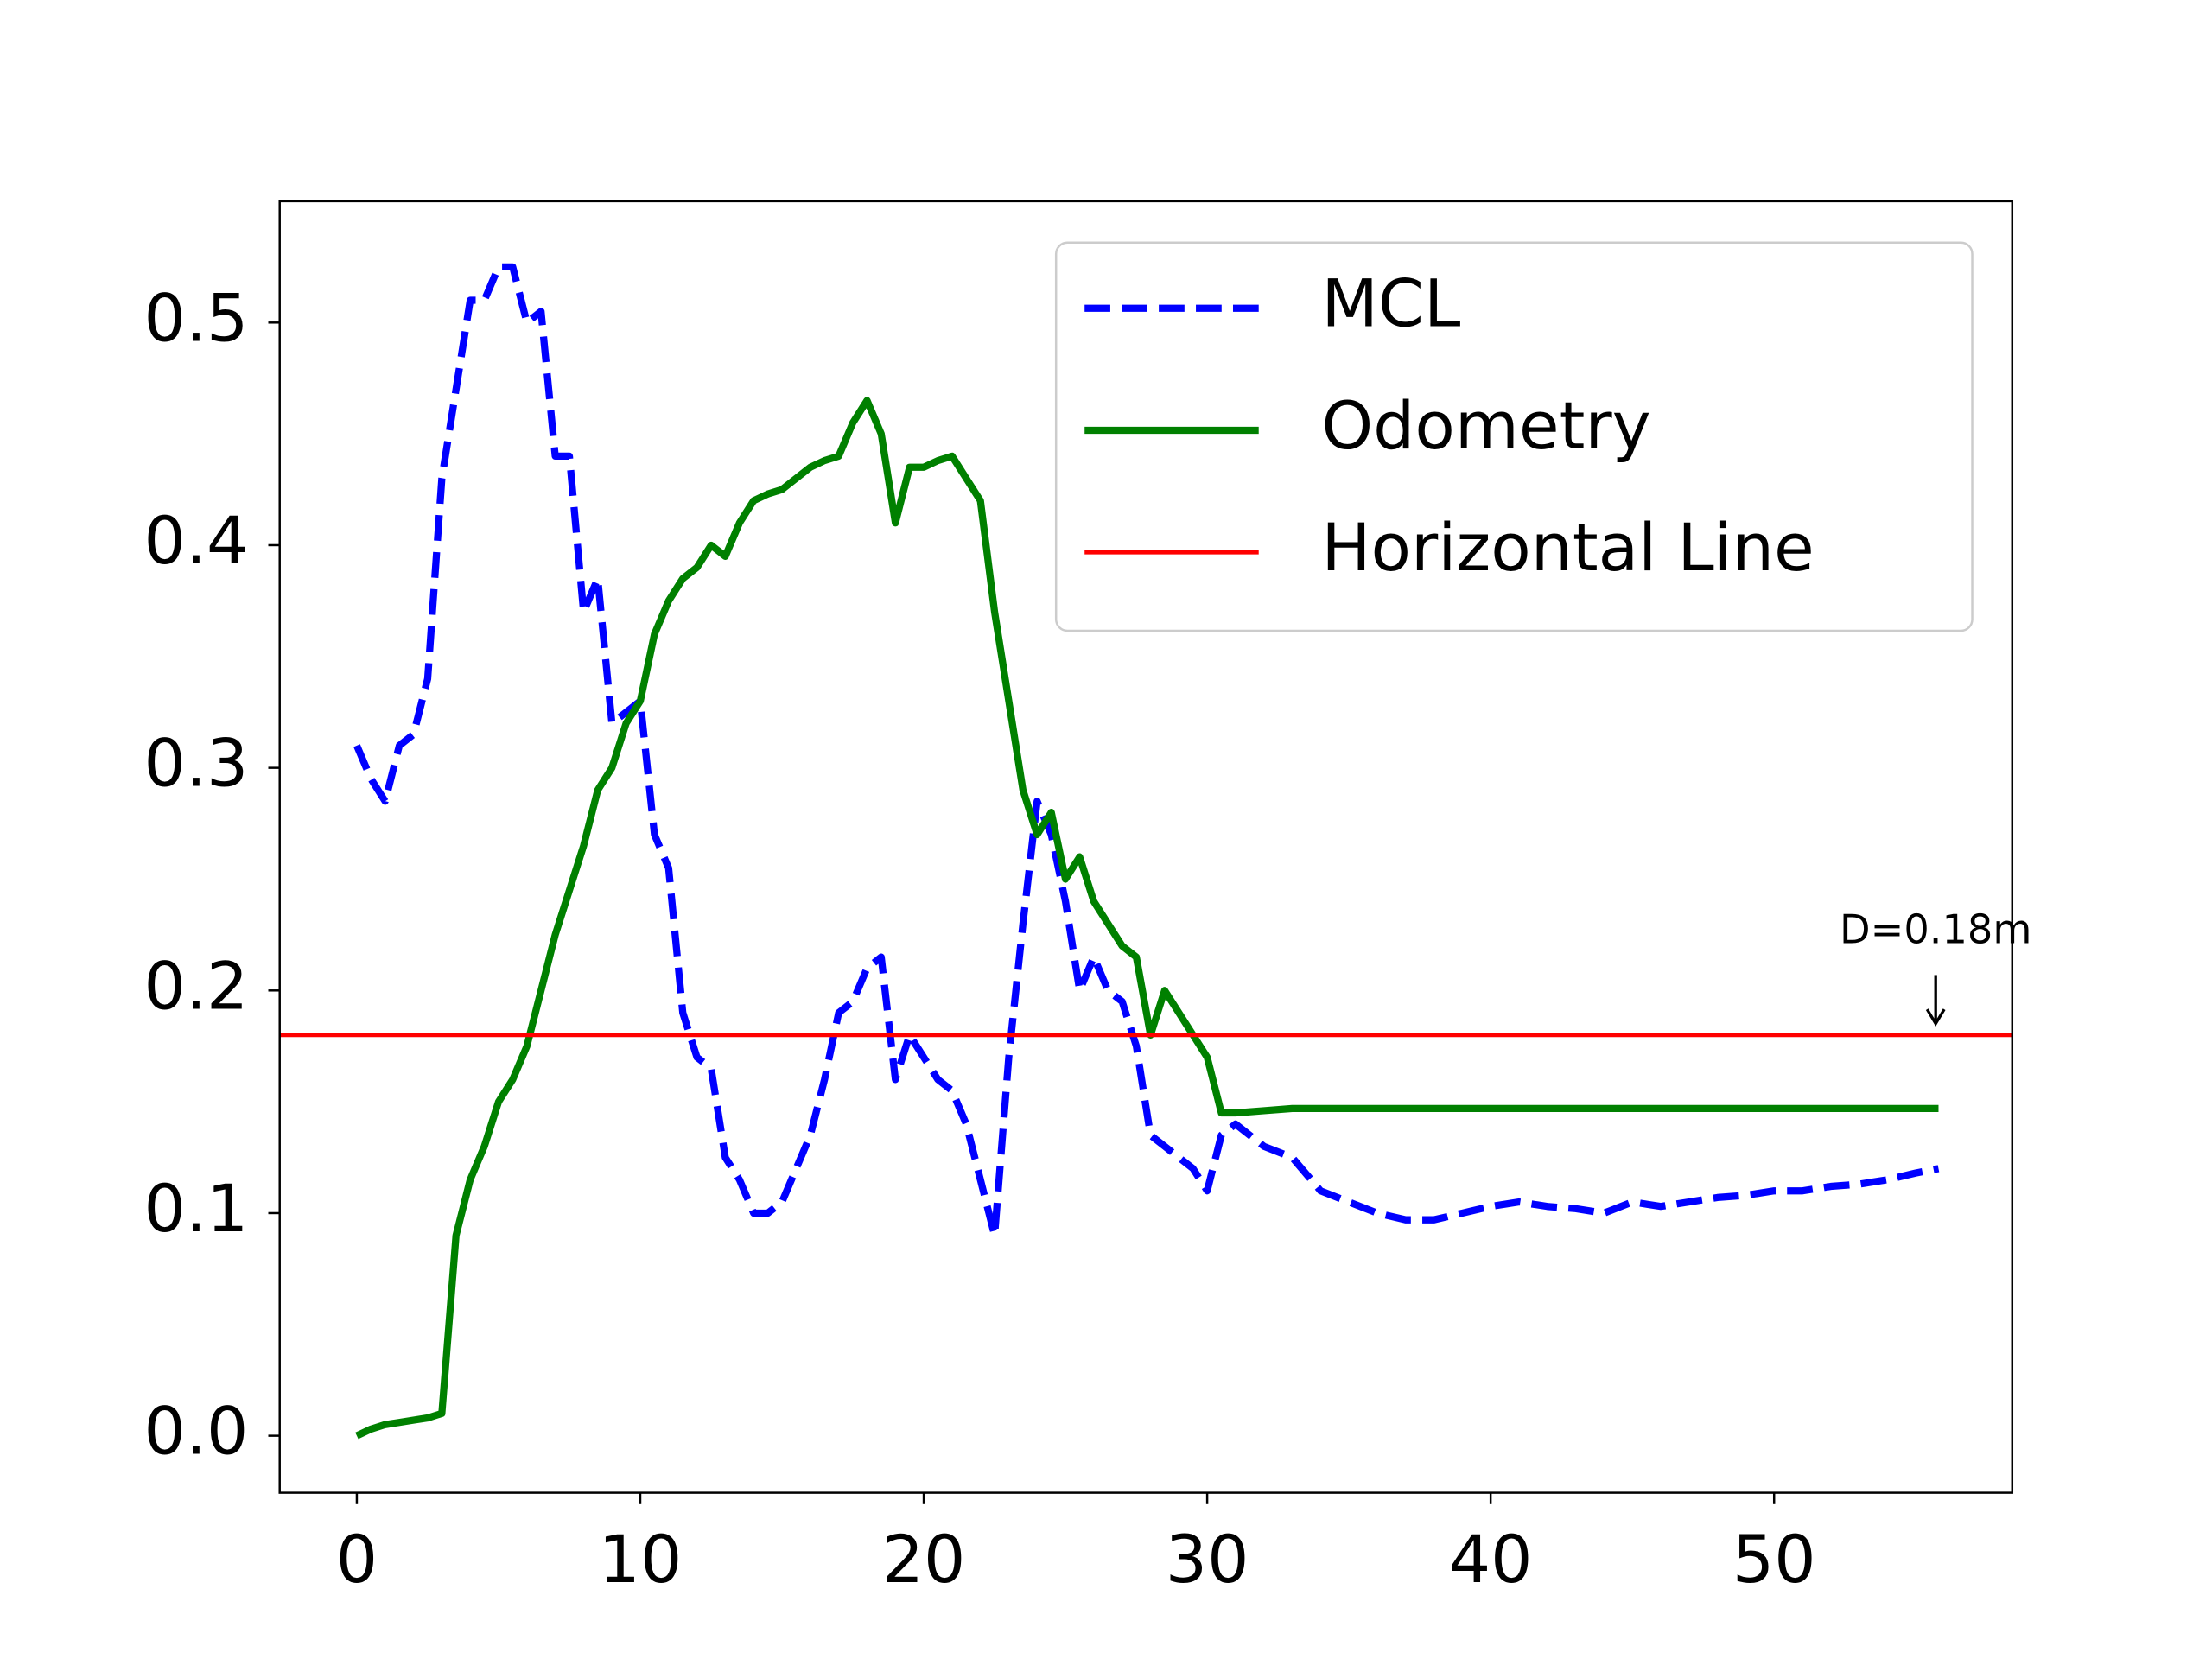 The image size is (2212, 1659). I want to click on legend-label: MCL, so click(1390, 303).